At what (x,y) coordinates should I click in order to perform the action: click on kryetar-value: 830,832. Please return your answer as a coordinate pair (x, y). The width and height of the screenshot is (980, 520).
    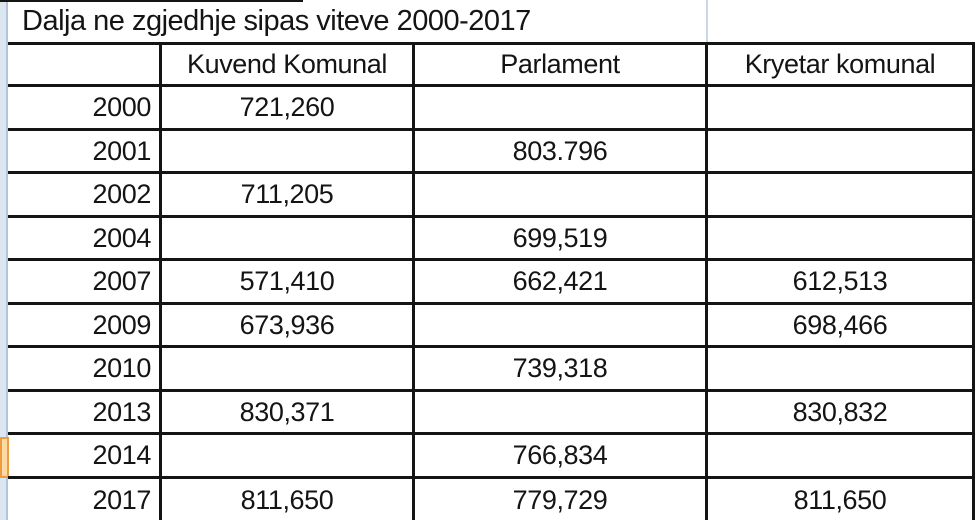
    Looking at the image, I should click on (840, 411).